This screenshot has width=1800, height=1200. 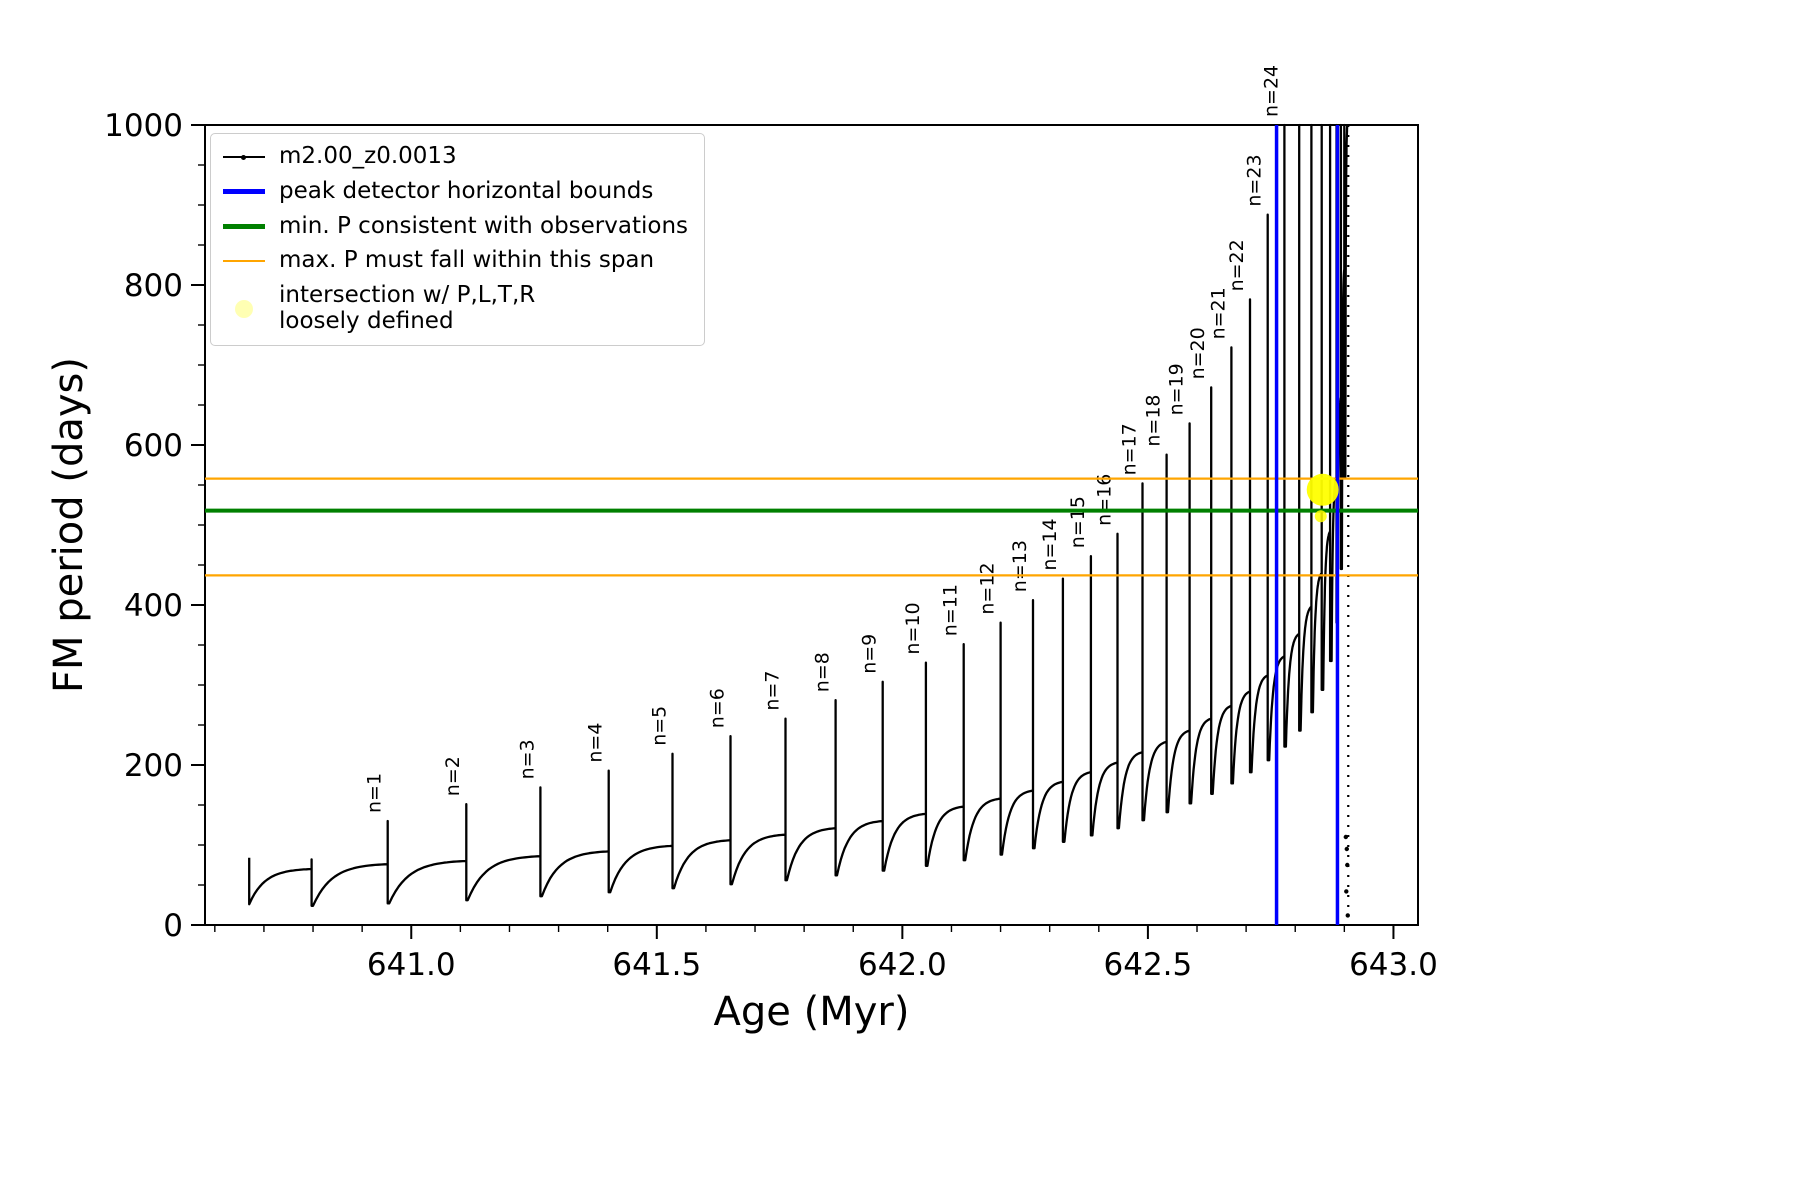 I want to click on peak-label-n22: n=22, so click(x=1237, y=265).